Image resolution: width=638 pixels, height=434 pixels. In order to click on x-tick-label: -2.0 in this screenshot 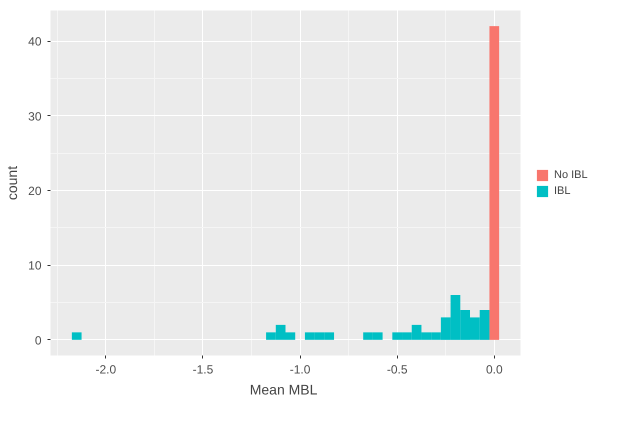, I will do `click(106, 369)`.